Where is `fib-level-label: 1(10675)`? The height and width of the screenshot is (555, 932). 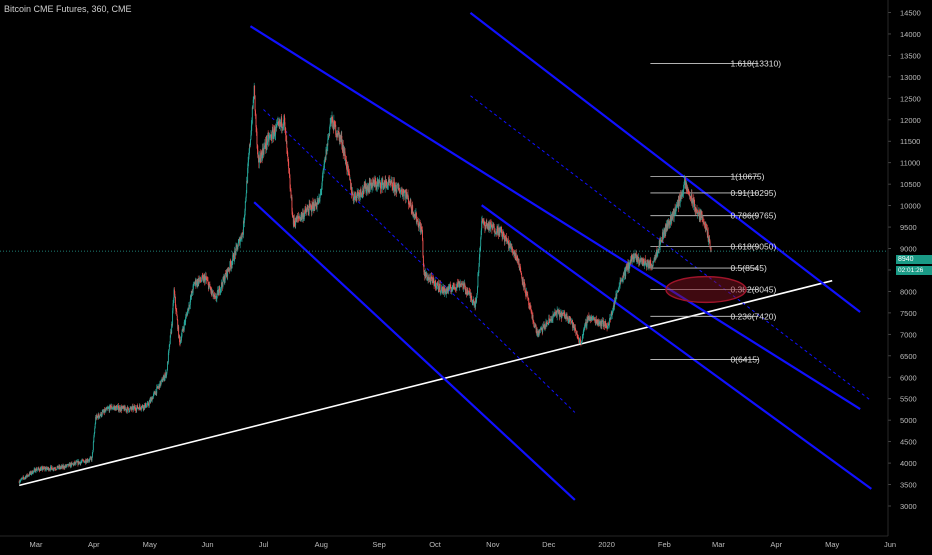 fib-level-label: 1(10675) is located at coordinates (747, 177).